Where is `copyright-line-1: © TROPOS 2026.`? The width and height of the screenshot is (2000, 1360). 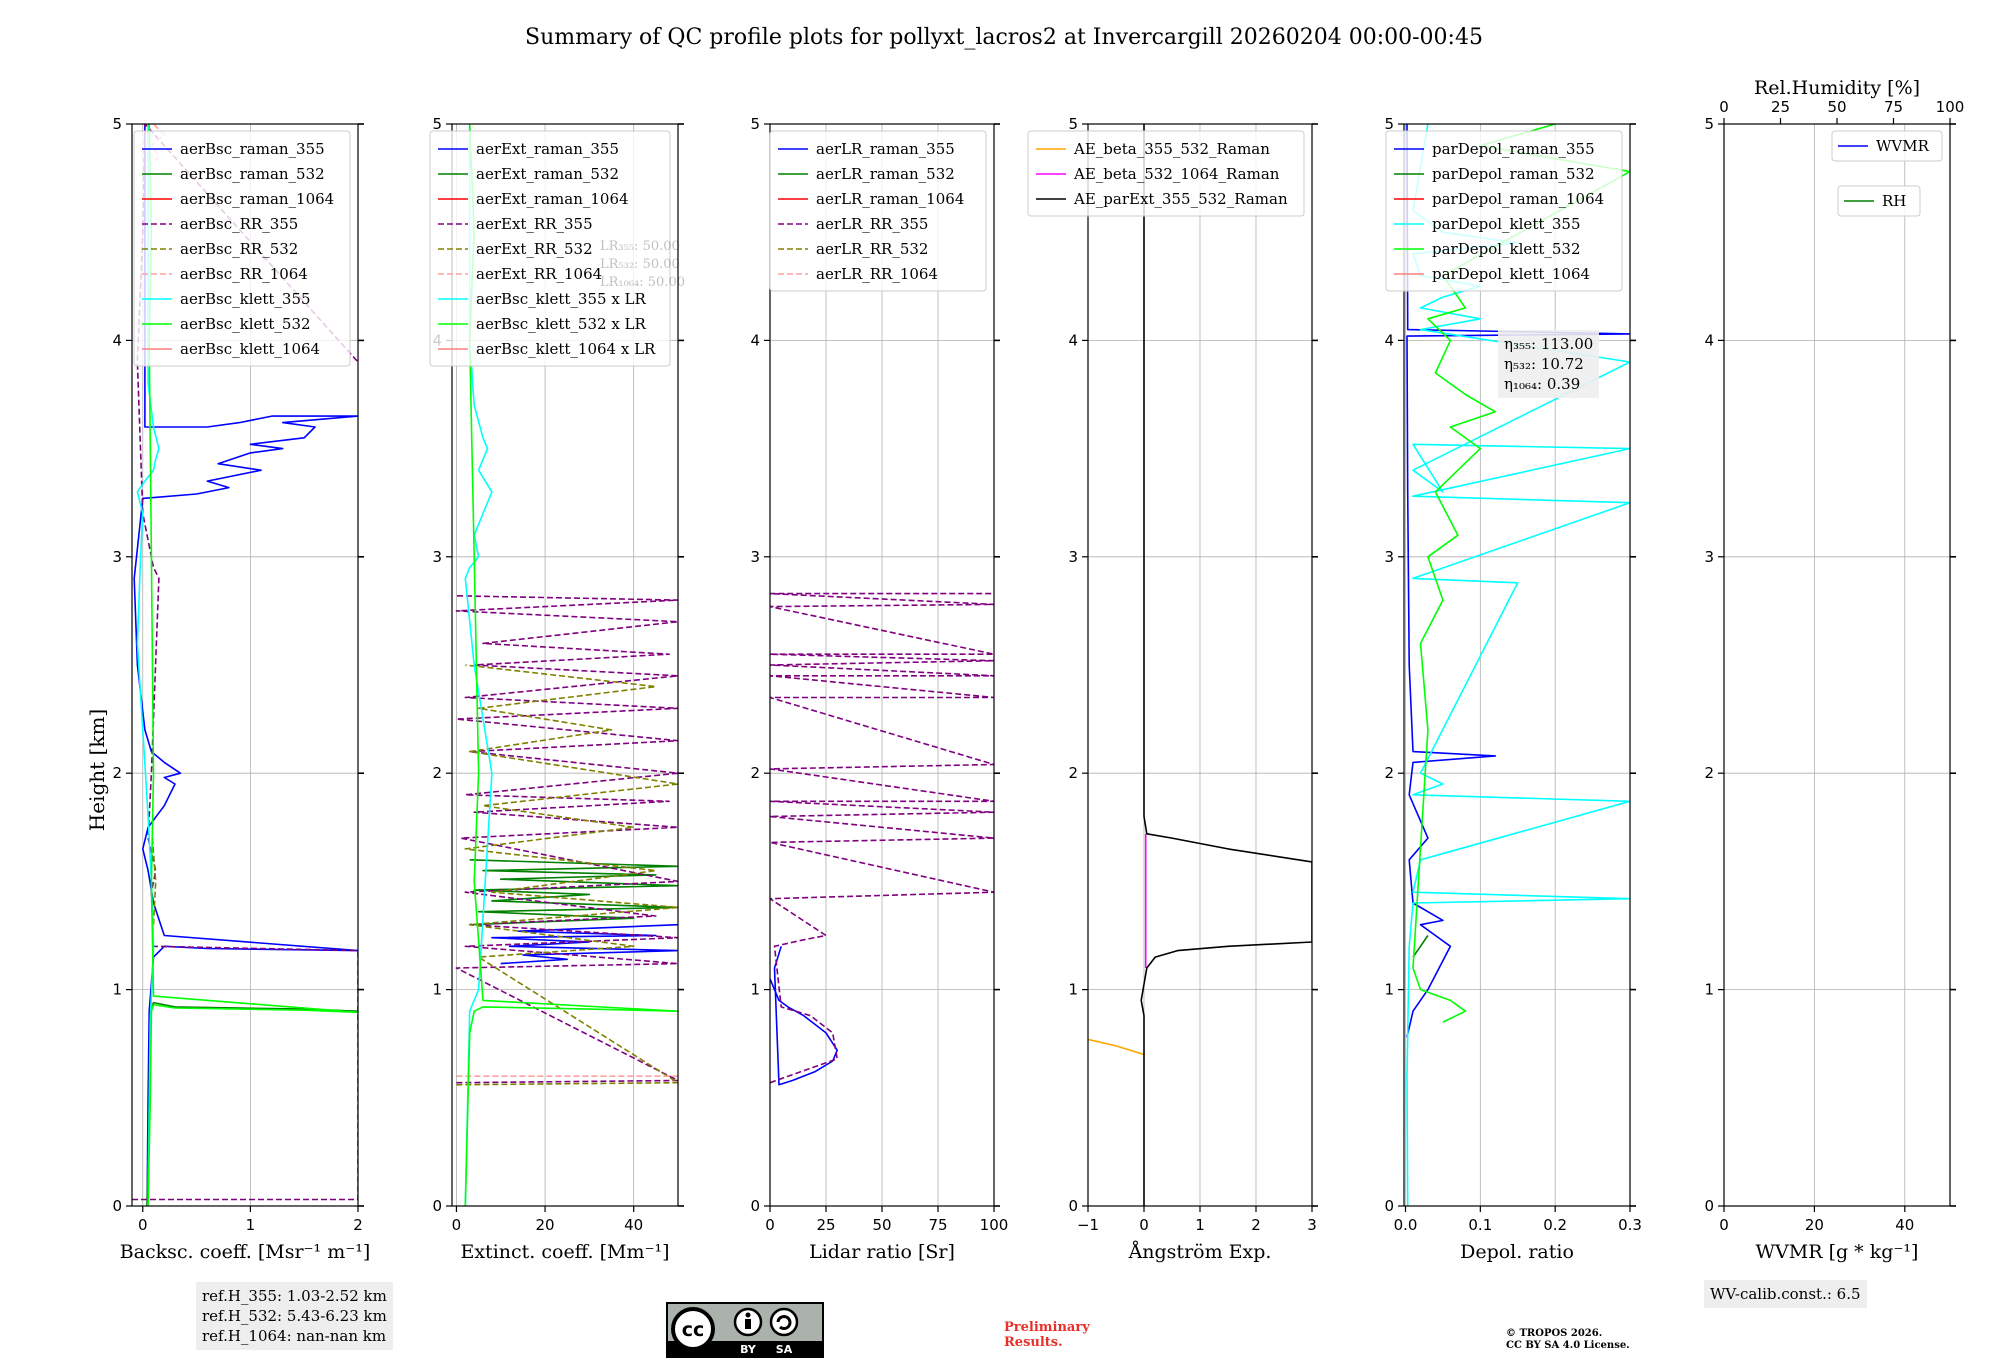 copyright-line-1: © TROPOS 2026. is located at coordinates (1554, 1333).